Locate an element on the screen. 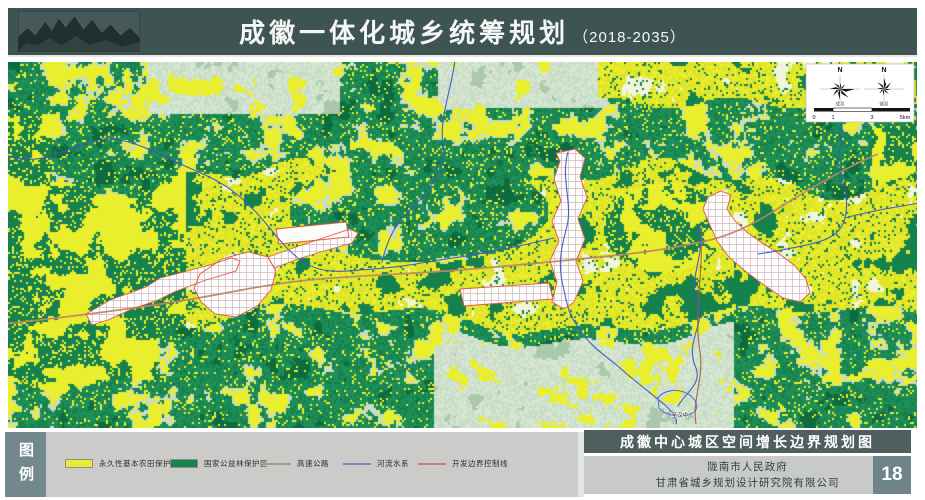 The height and width of the screenshot is (500, 925). footer-map-title: 成徽中心城区空间增长边界规划图 is located at coordinates (747, 441).